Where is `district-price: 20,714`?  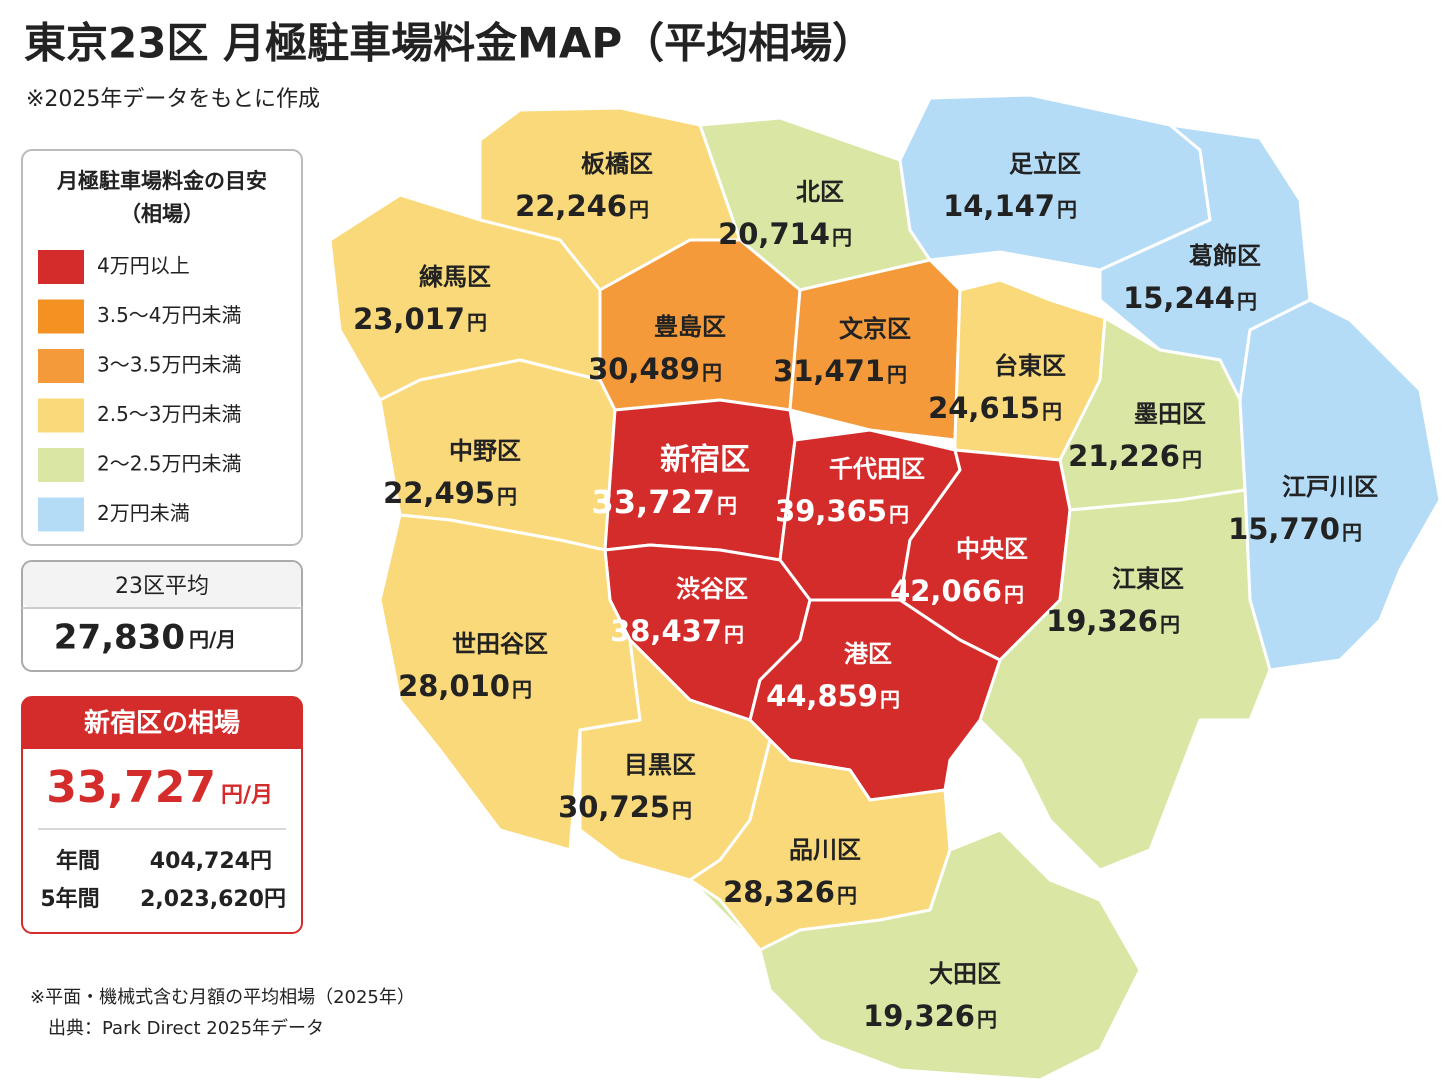
district-price: 20,714 is located at coordinates (774, 234).